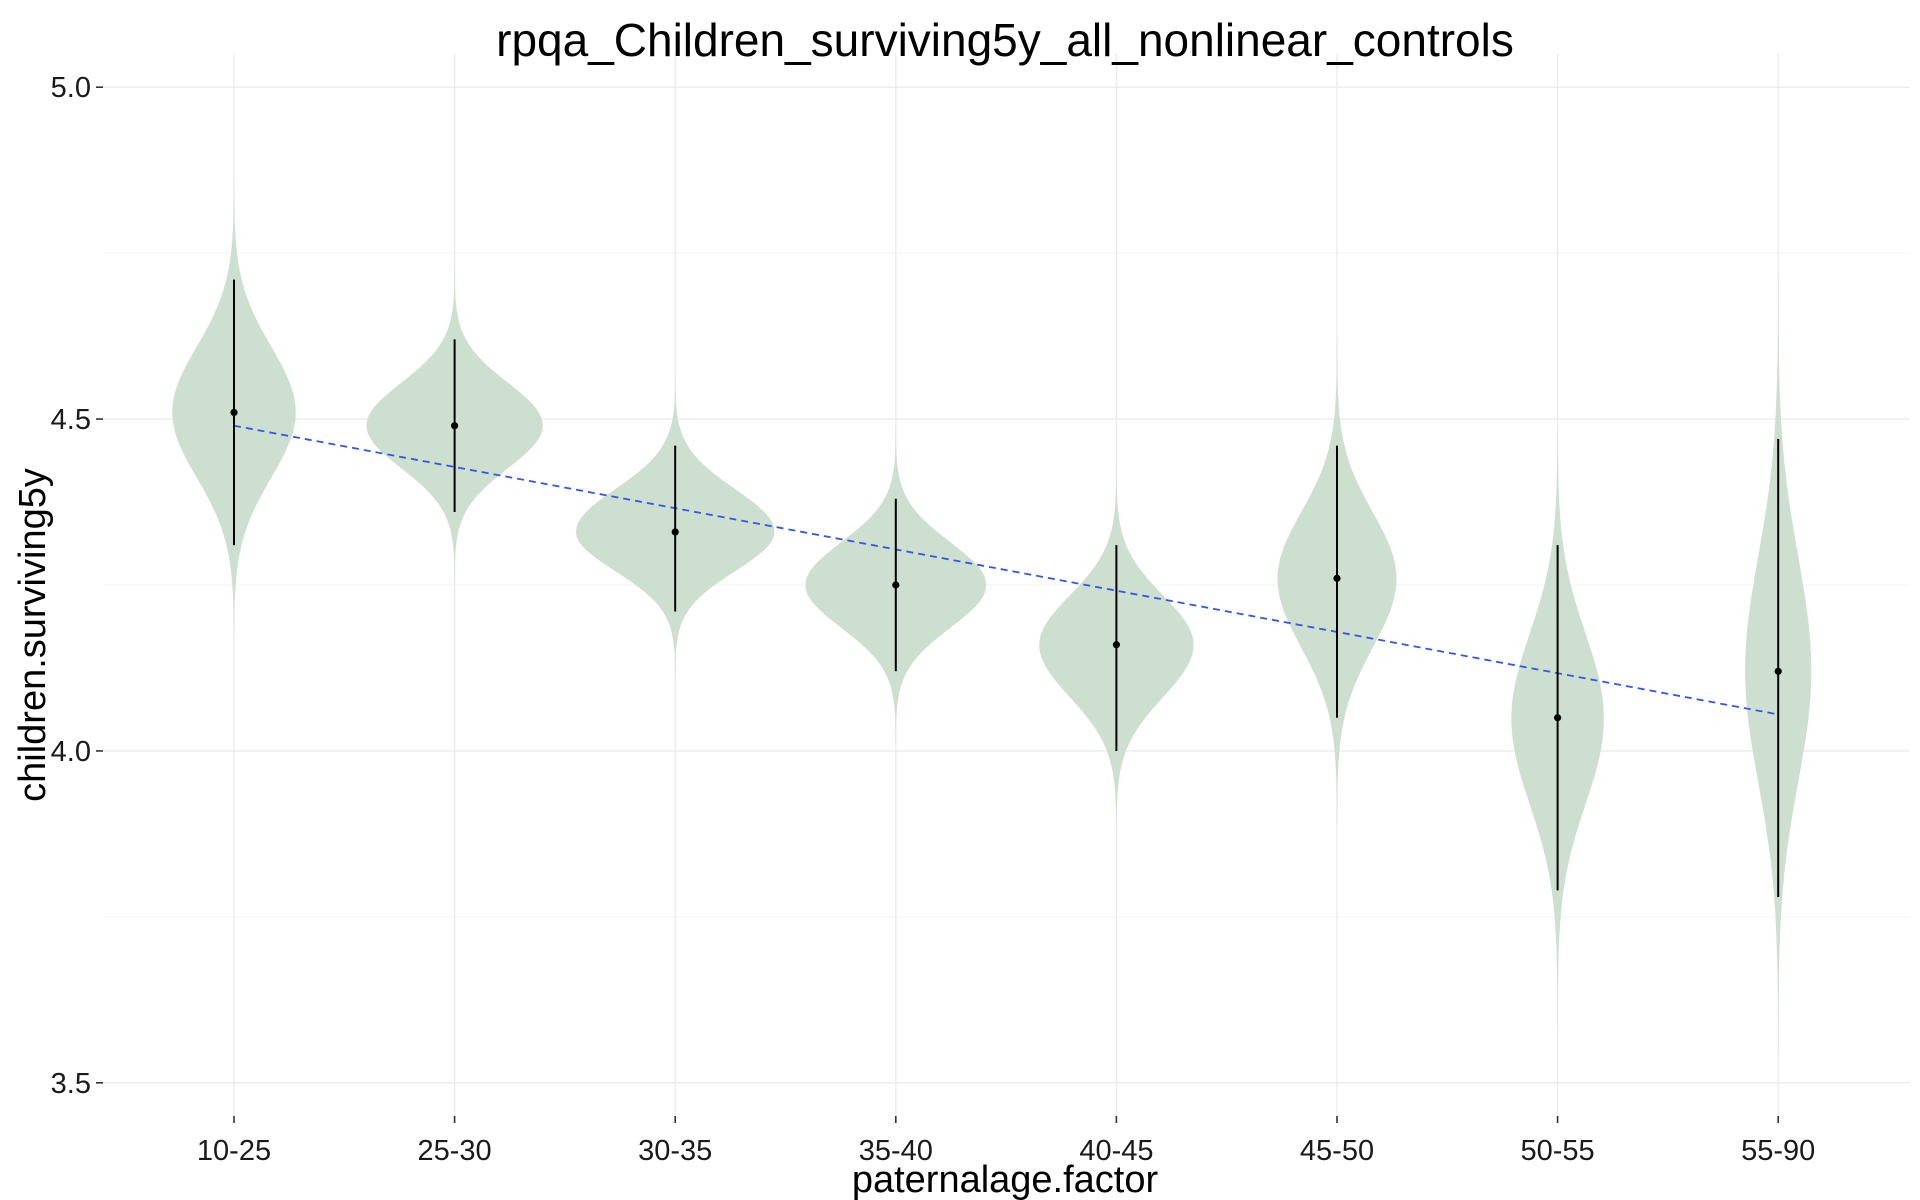 The image size is (1920, 1200). I want to click on y-tick-label: 4.5, so click(71, 420).